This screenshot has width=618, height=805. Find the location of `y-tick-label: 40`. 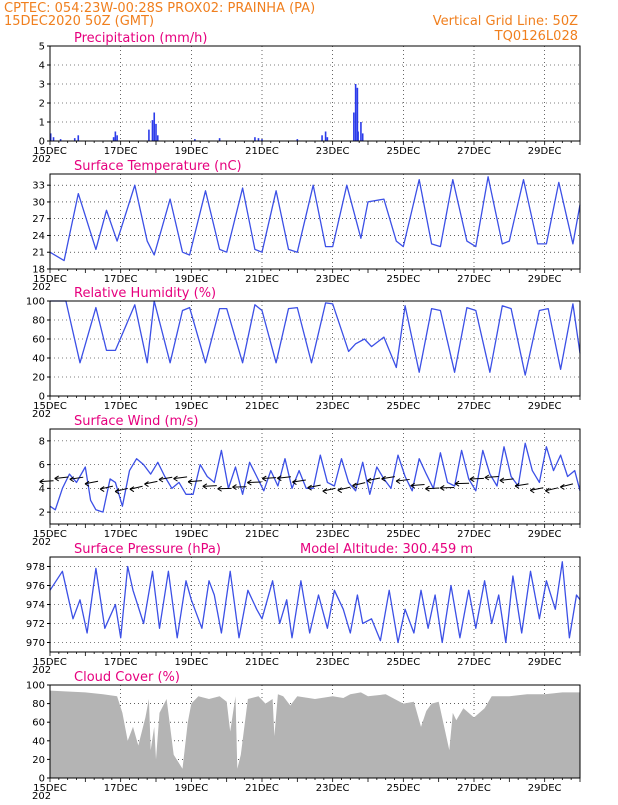

y-tick-label: 40 is located at coordinates (38, 741).